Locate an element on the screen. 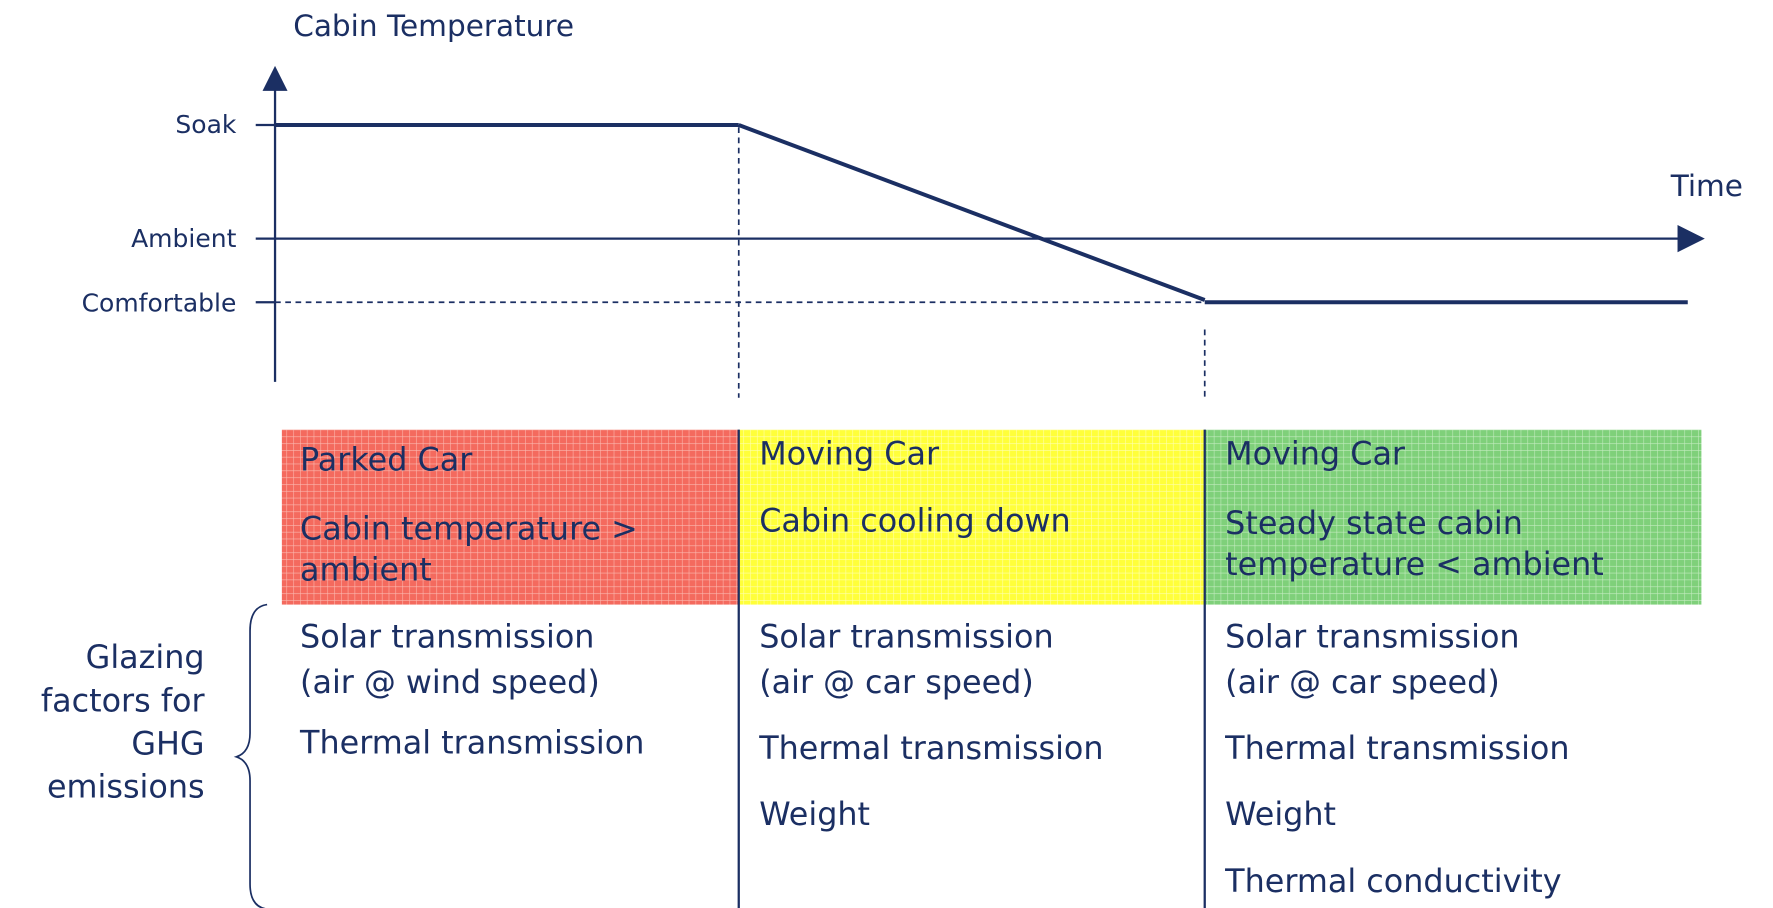 The width and height of the screenshot is (1773, 908). level-label: Comfortable is located at coordinates (159, 303).